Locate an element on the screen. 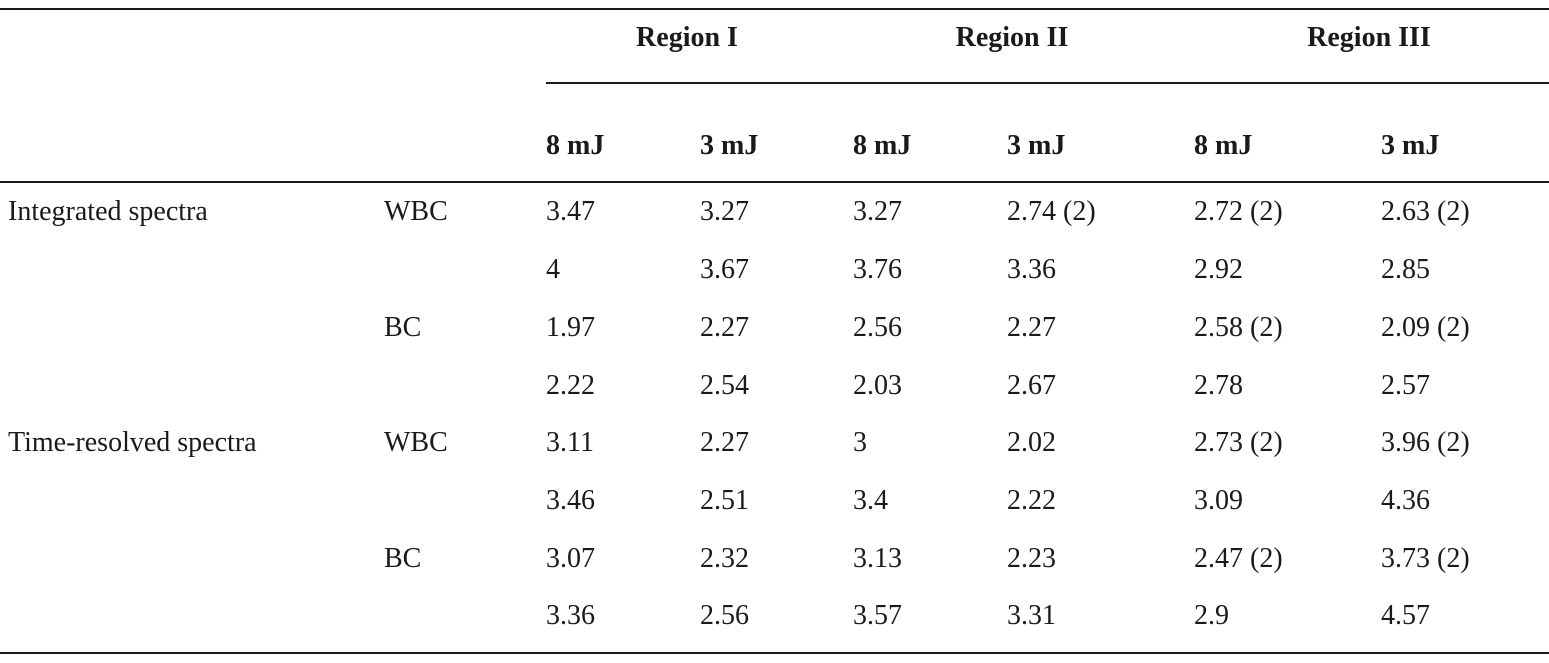 The width and height of the screenshot is (1549, 663). table-cell: 2.54 is located at coordinates (724, 385).